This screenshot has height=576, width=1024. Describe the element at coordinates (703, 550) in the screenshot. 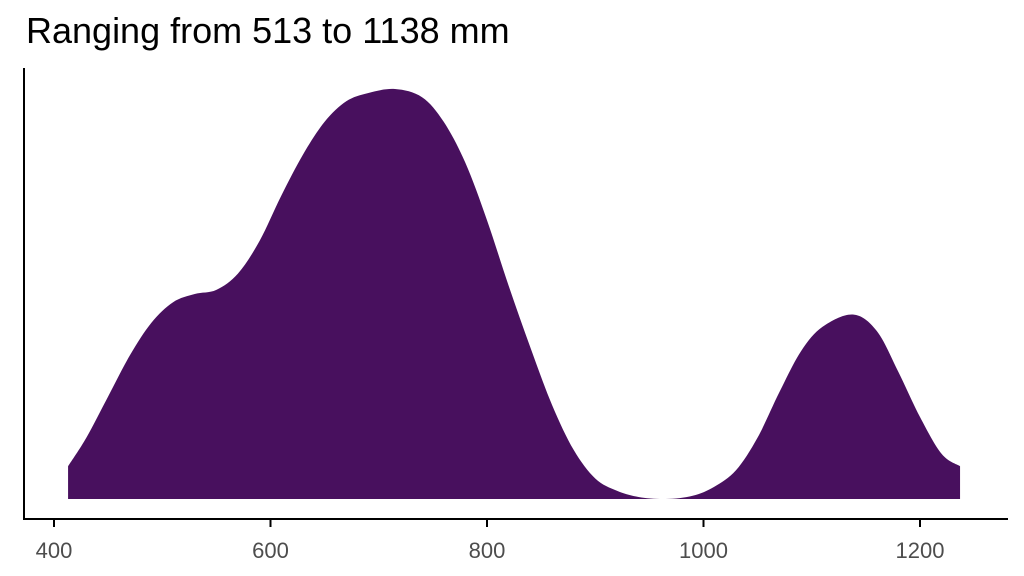

I see `x-tick-label: 1000` at that location.